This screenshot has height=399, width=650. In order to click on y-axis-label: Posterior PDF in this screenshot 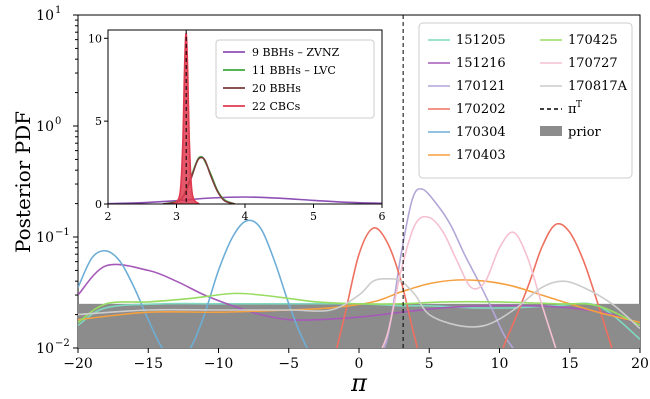, I will do `click(23, 182)`.